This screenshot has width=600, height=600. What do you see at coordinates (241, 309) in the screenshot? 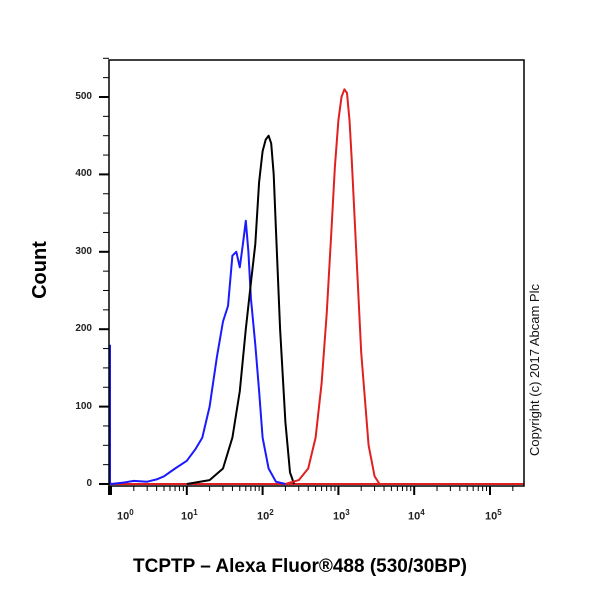
I see `series-black` at bounding box center [241, 309].